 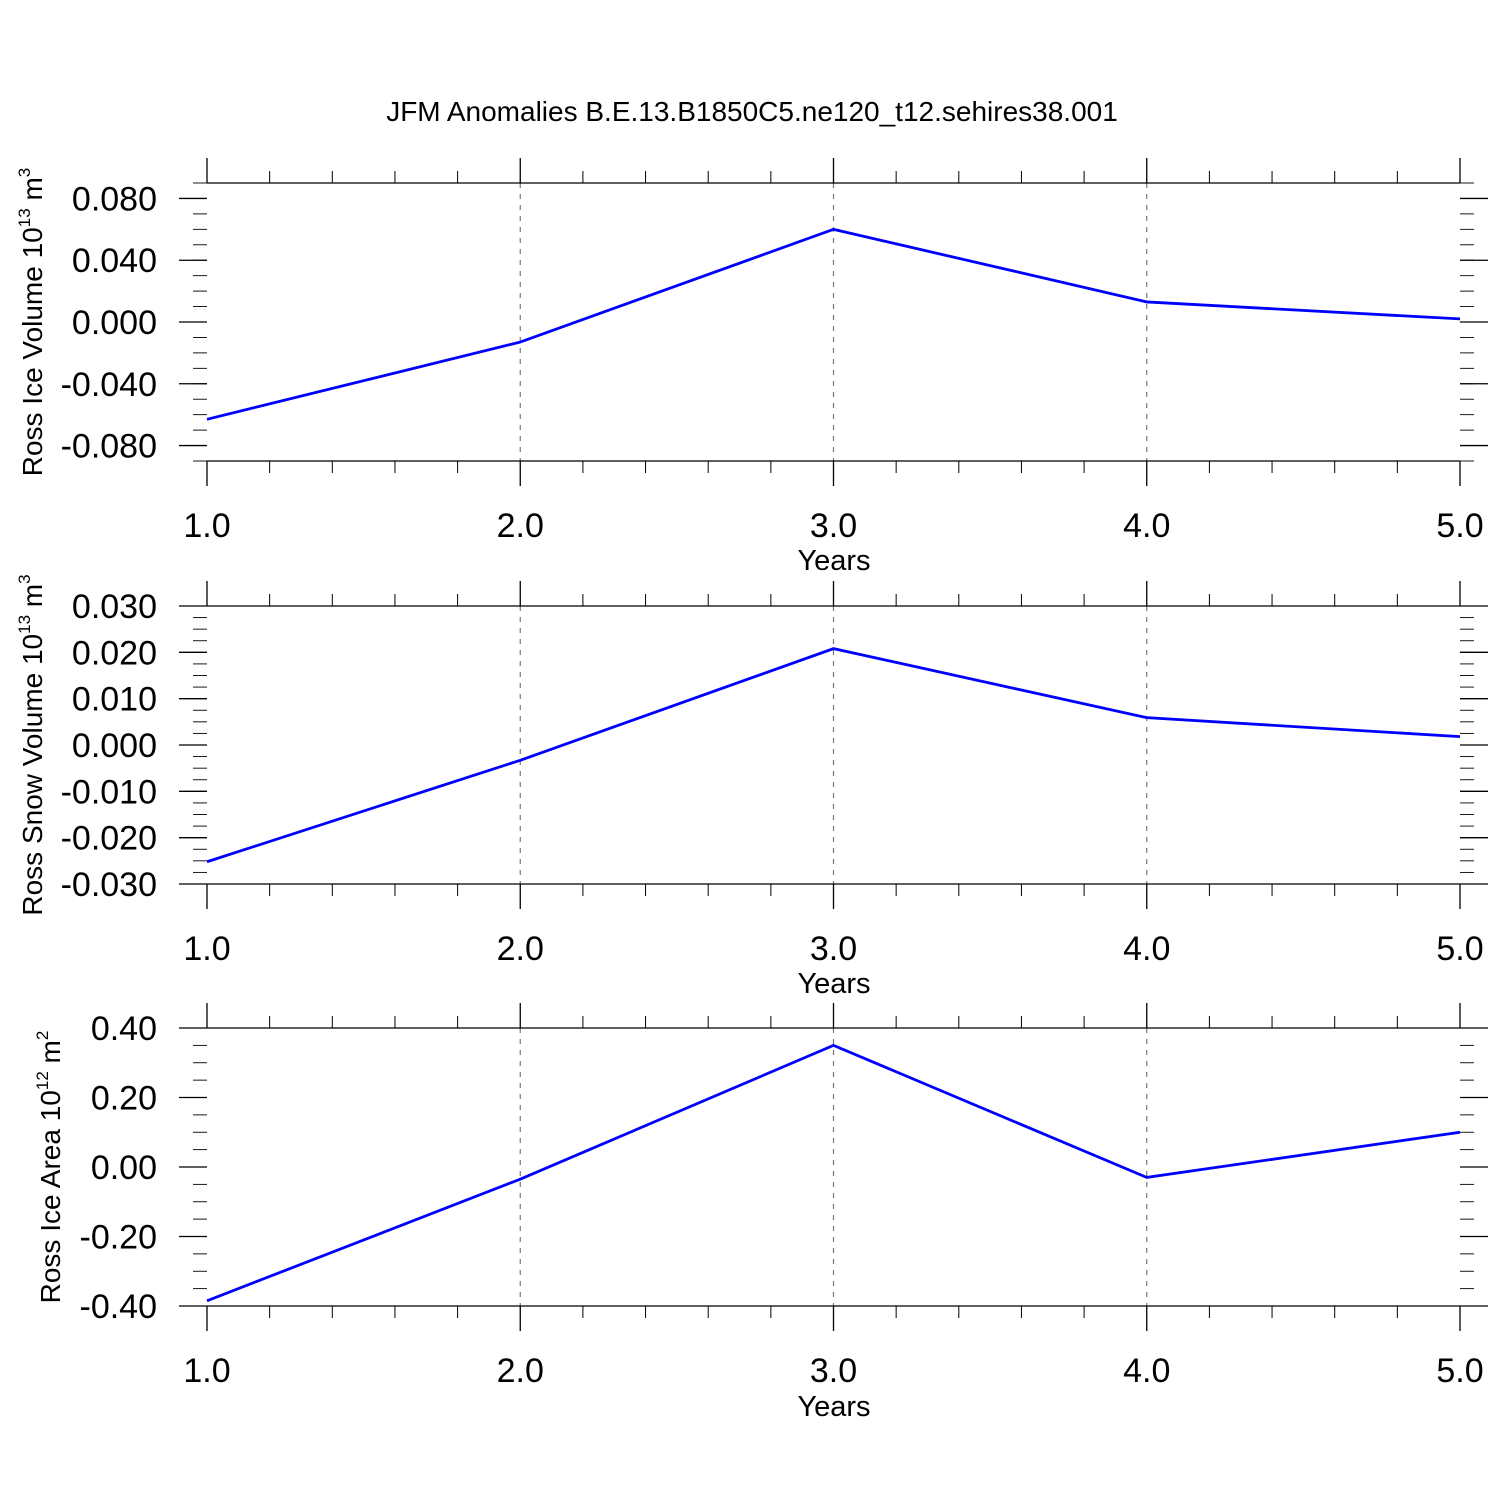 I want to click on y-tick-label: 0.40, so click(x=124, y=1029).